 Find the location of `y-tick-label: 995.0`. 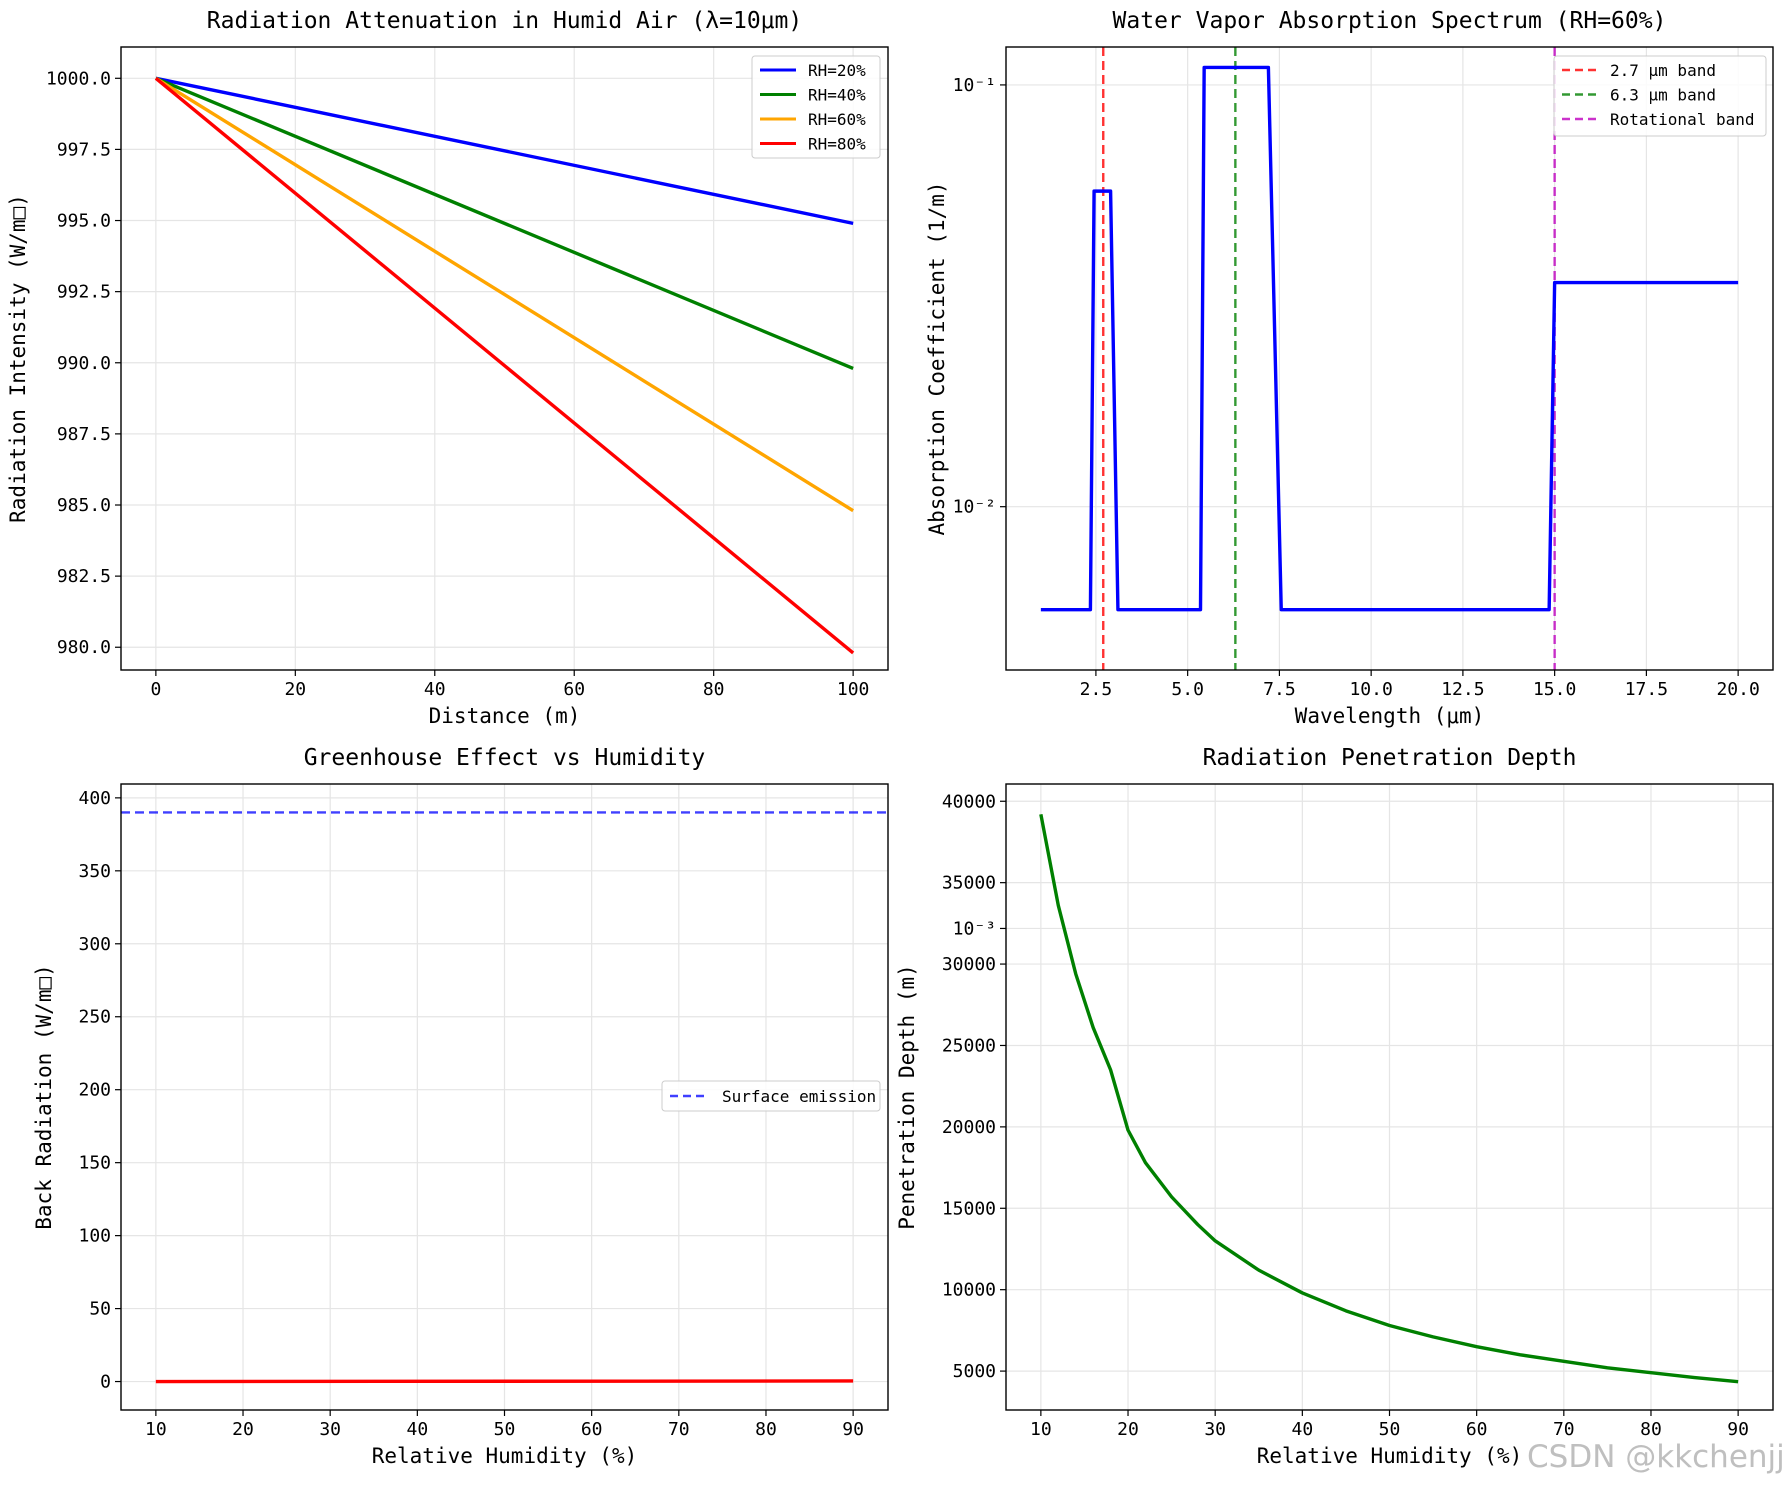

y-tick-label: 995.0 is located at coordinates (84, 221).